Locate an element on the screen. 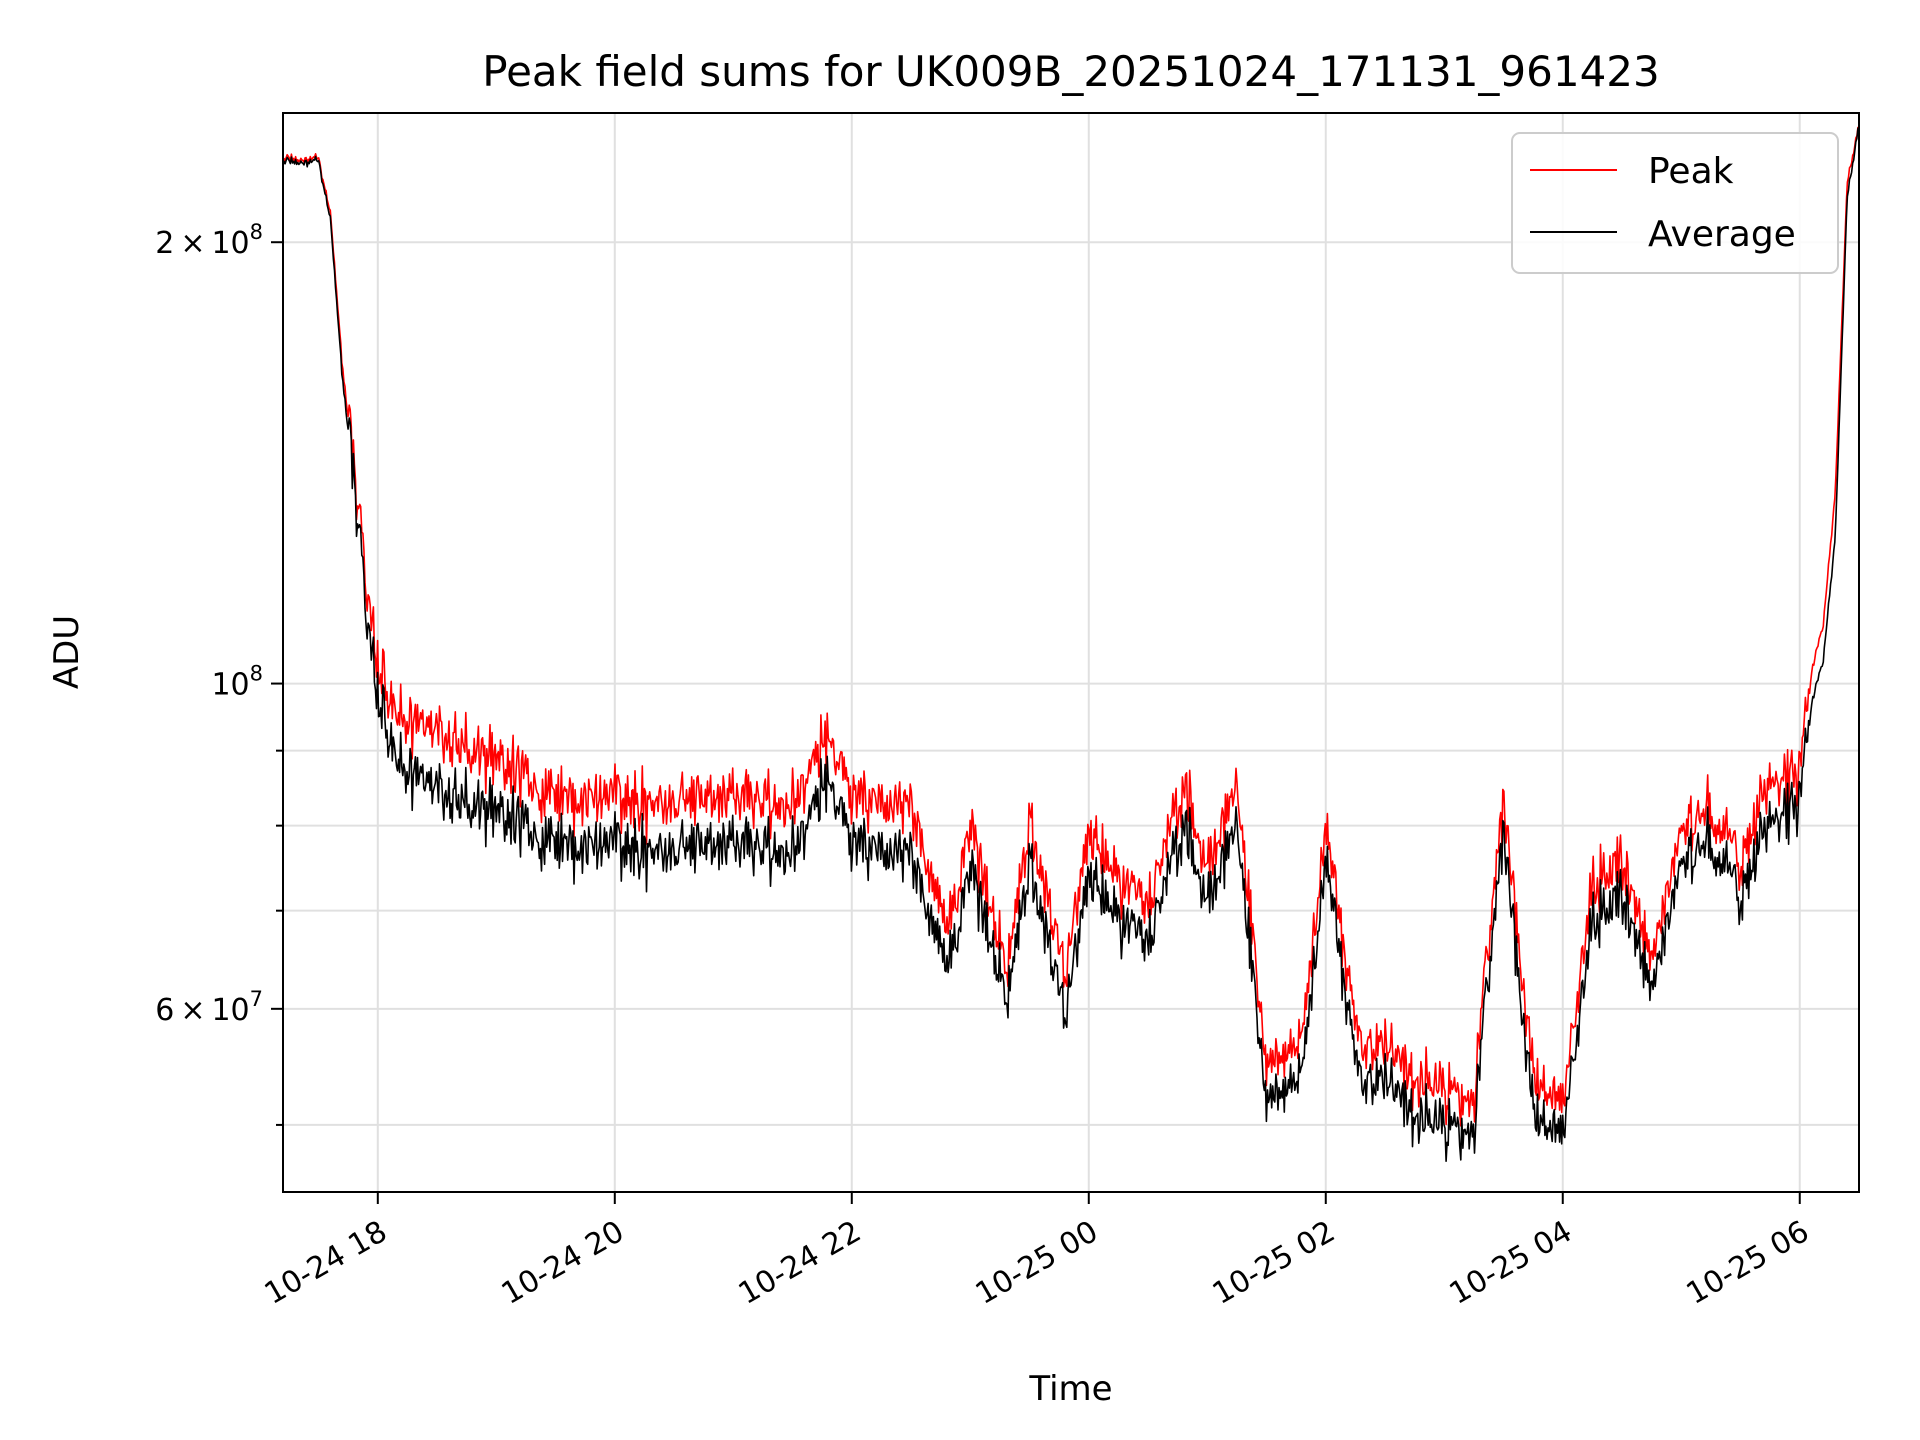  legend-label-average: Average is located at coordinates (1722, 234).